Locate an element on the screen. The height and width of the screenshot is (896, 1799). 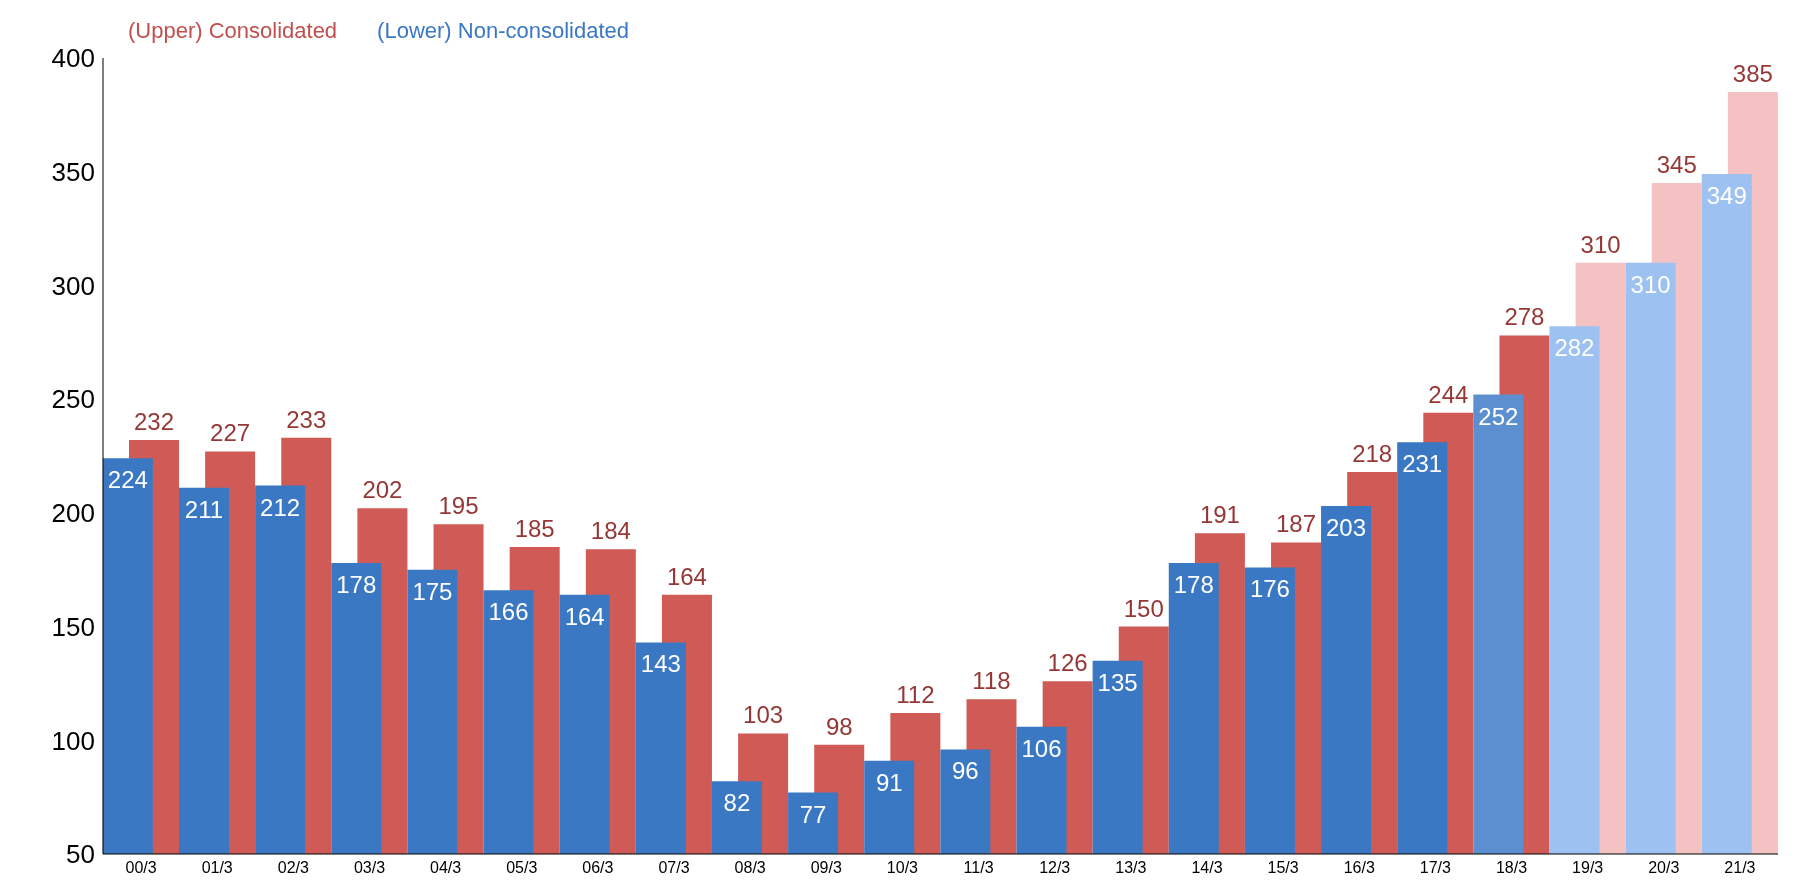
data-label: 227 is located at coordinates (230, 433).